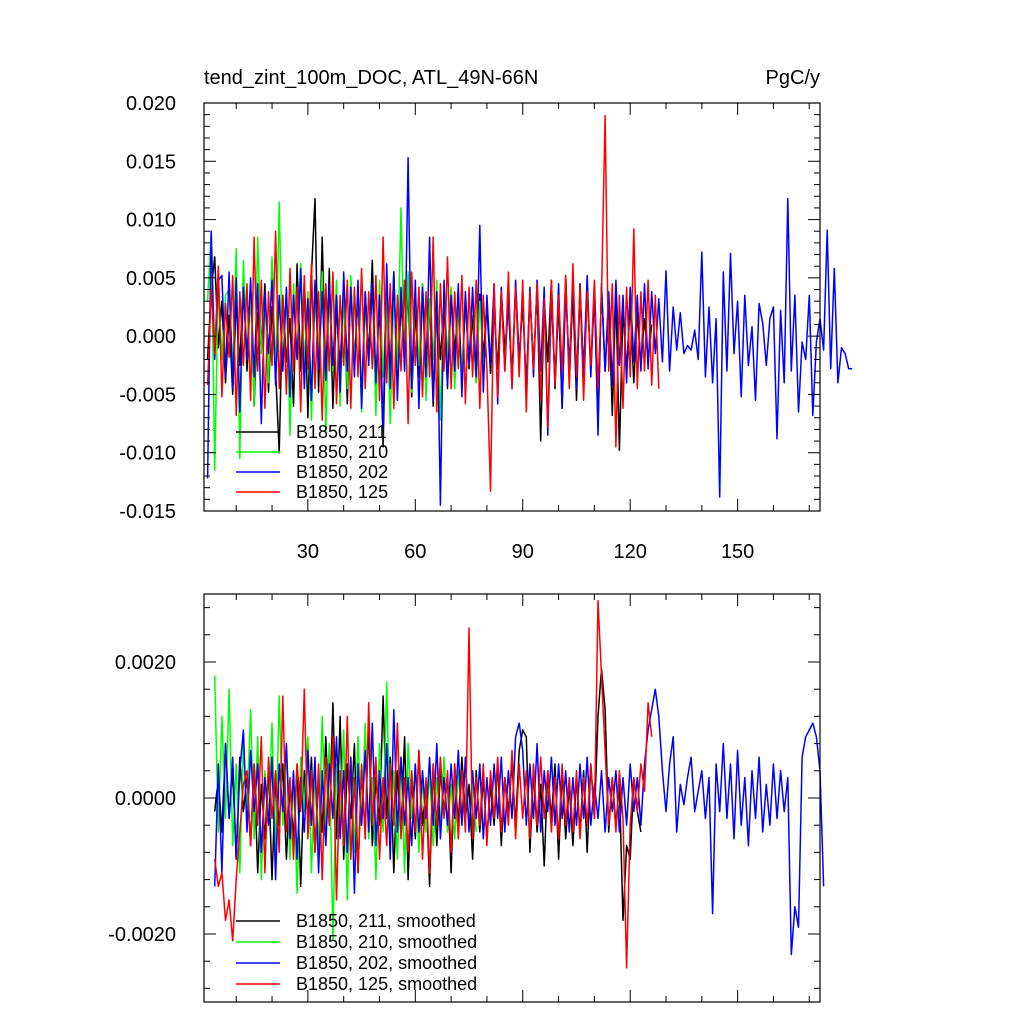  What do you see at coordinates (147, 512) in the screenshot?
I see `y-tick-label: -0.015` at bounding box center [147, 512].